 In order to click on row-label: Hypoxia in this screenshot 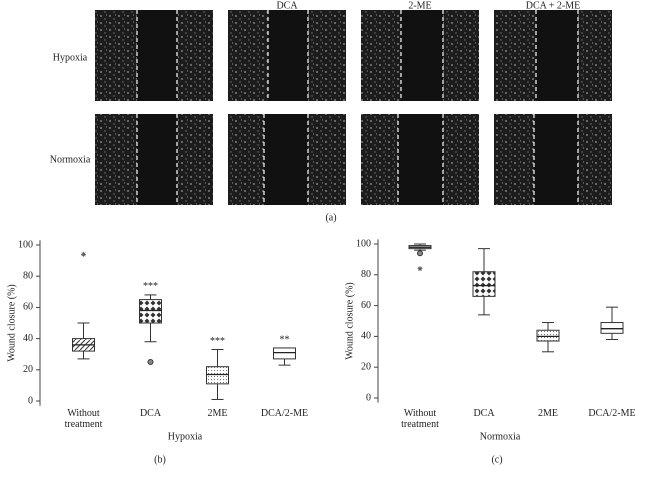, I will do `click(70, 57)`.